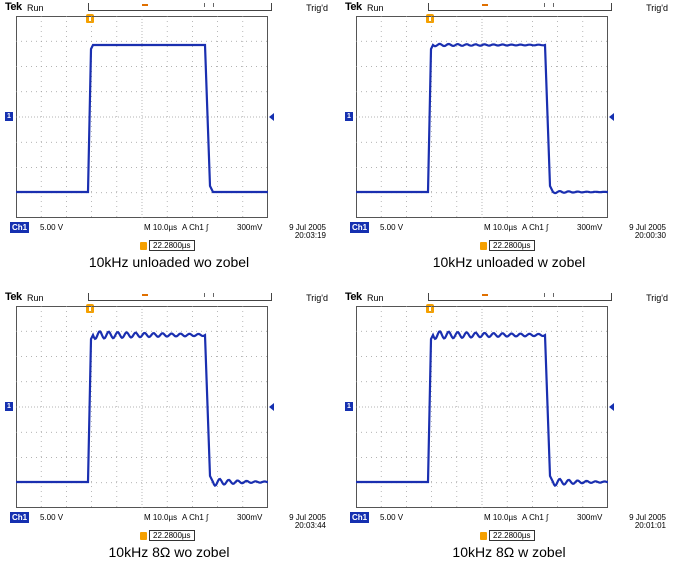 This screenshot has width=679, height=572. Describe the element at coordinates (169, 552) in the screenshot. I see `panel-caption: 10kHz 8Ω wo zobel` at that location.